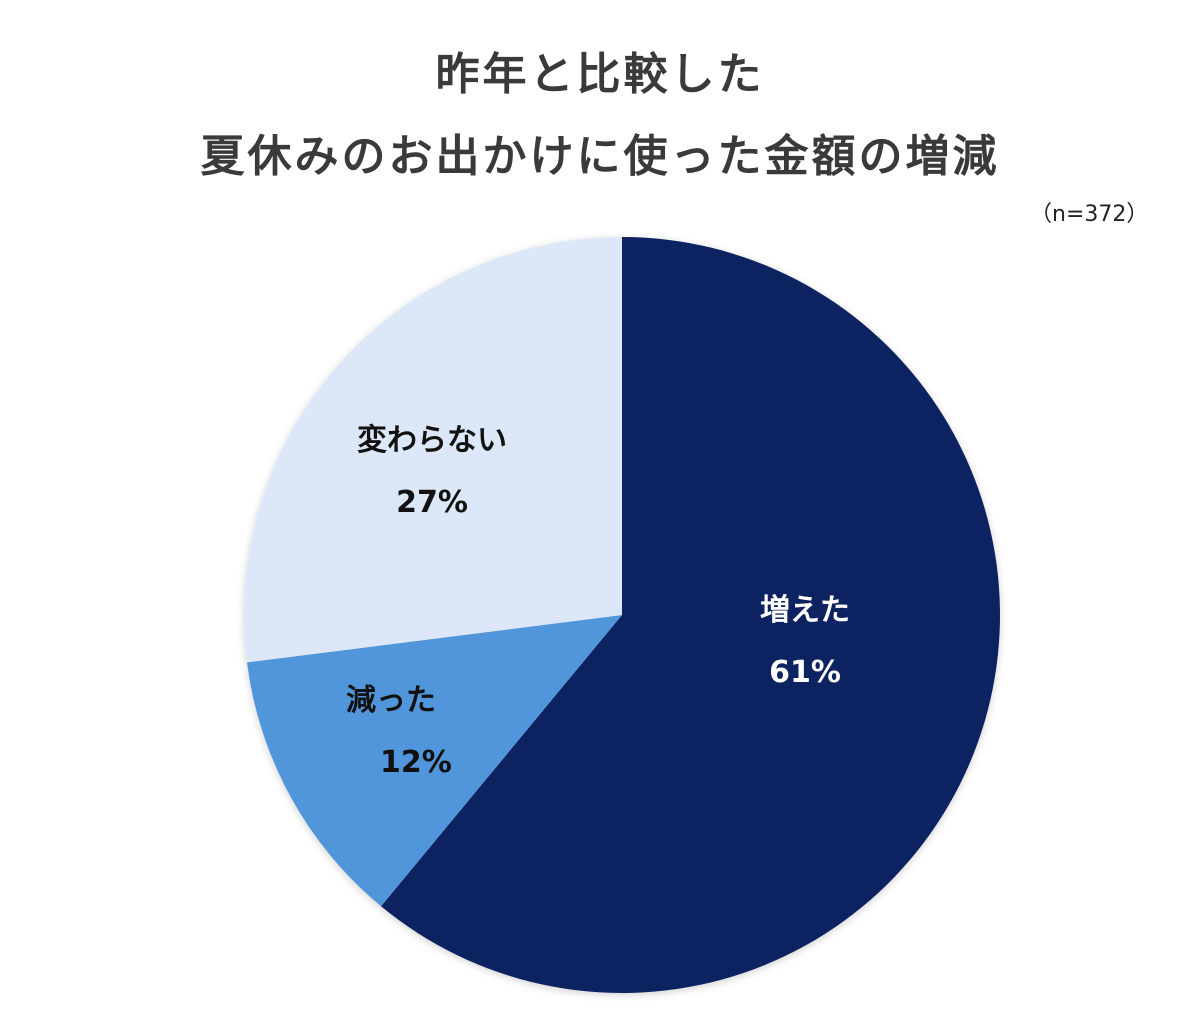 The width and height of the screenshot is (1200, 1014). What do you see at coordinates (432, 472) in the screenshot?
I see `slice-label-unchanged: 変わらない 27%` at bounding box center [432, 472].